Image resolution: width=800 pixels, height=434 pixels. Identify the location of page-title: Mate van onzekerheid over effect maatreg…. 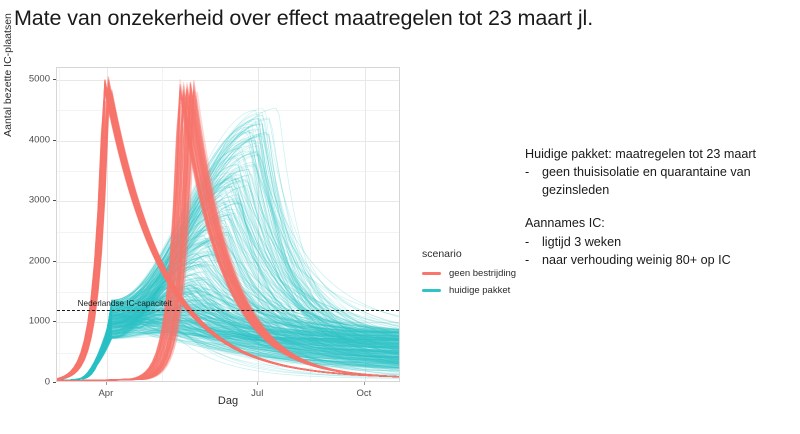
(304, 18).